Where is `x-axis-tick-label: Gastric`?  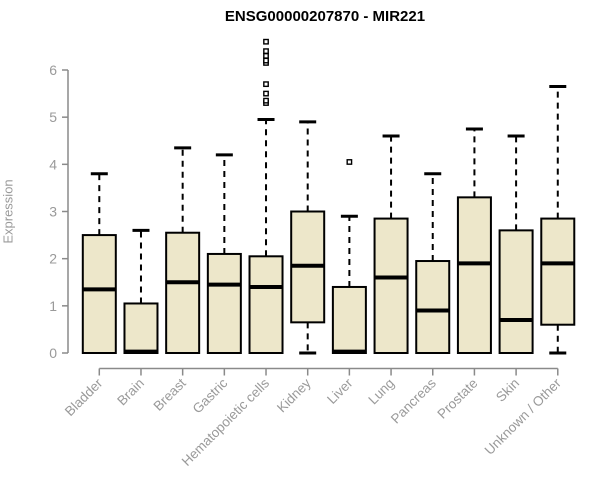 x-axis-tick-label: Gastric is located at coordinates (210, 395).